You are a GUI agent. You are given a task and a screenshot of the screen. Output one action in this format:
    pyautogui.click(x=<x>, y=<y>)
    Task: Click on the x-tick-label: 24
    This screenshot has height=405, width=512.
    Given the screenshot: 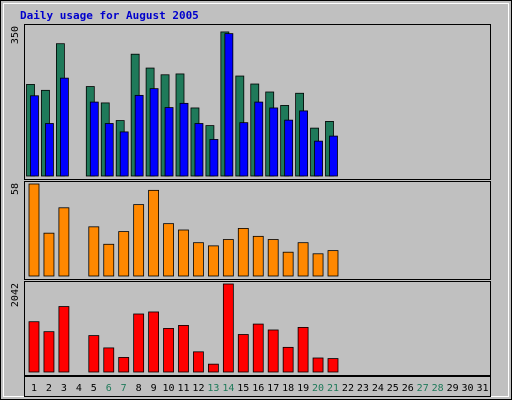 What is the action you would take?
    pyautogui.click(x=378, y=388)
    